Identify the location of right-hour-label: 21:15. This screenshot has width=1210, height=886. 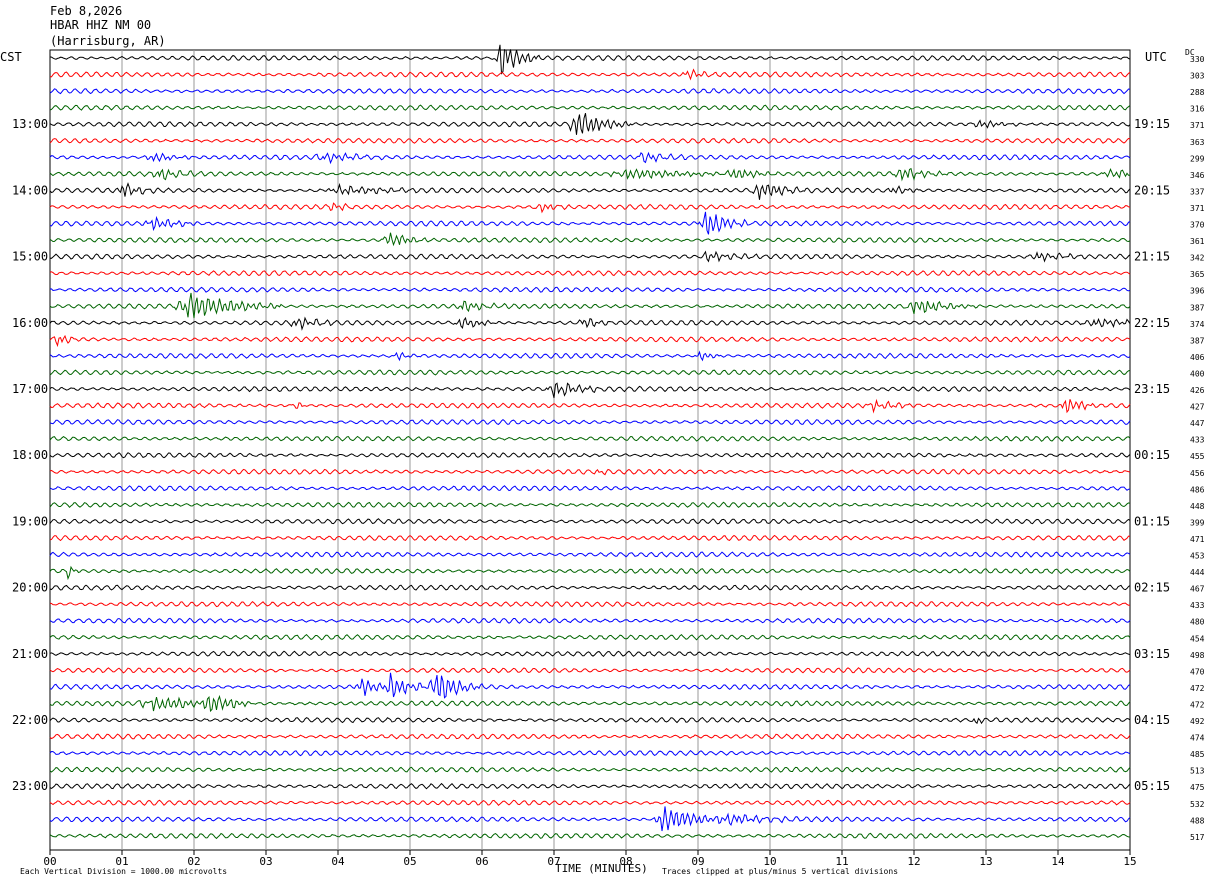
(1152, 257).